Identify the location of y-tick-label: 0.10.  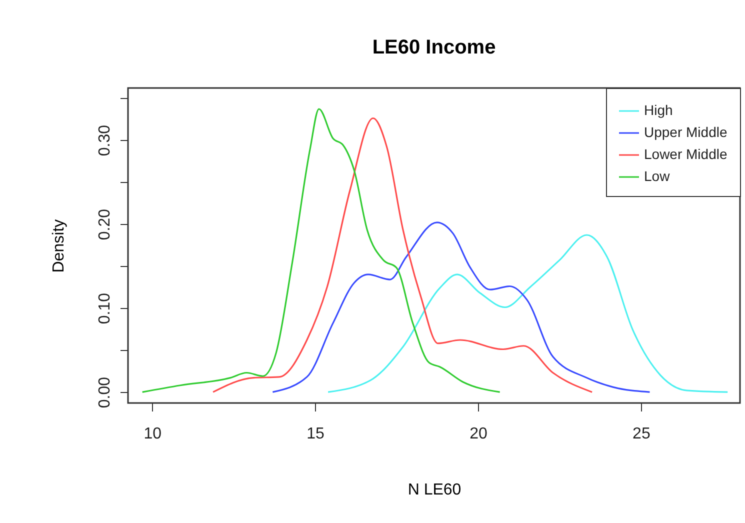
(105, 308).